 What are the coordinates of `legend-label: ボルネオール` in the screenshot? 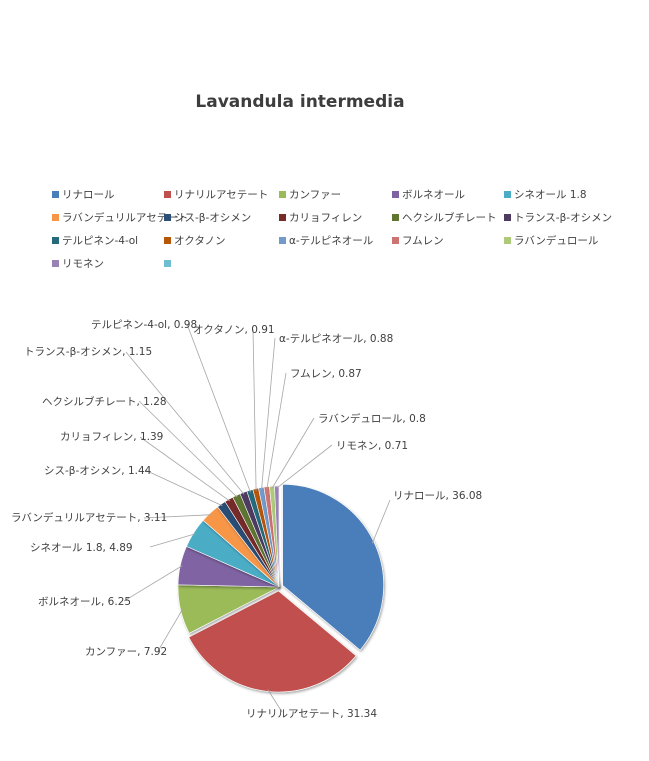 It's located at (433, 195).